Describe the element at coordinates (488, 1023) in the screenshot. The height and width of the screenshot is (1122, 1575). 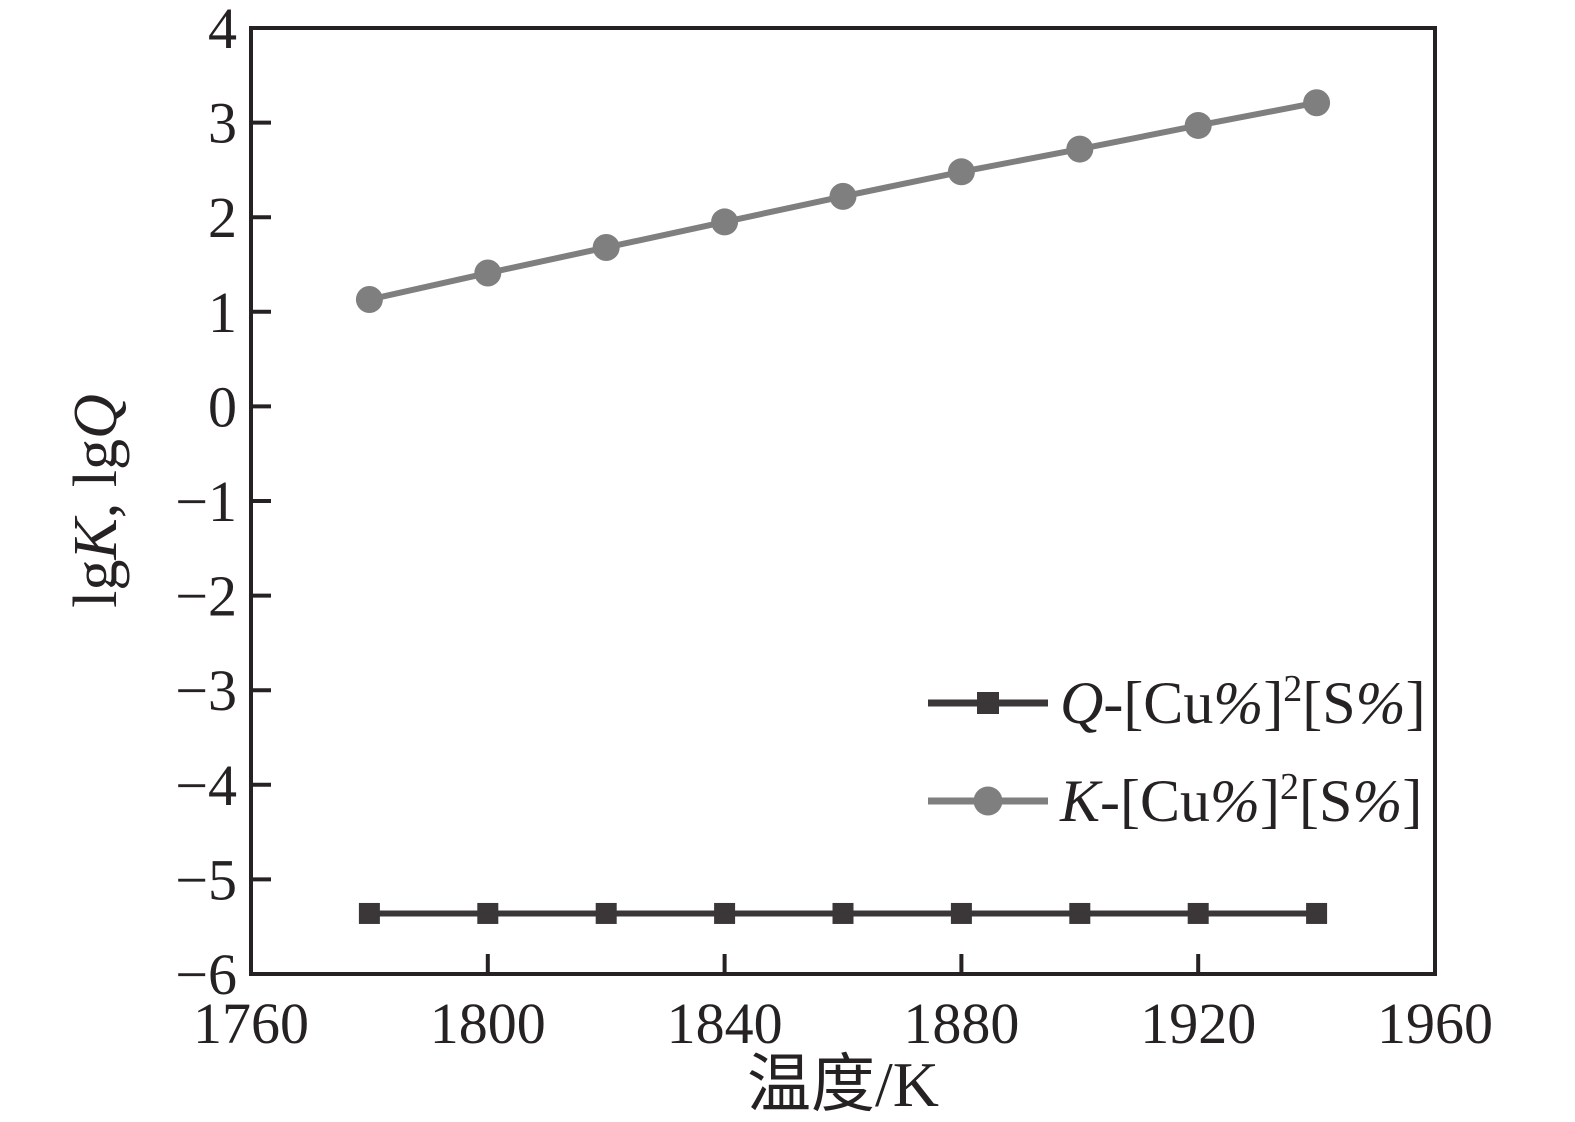
I see `x-tick-label: 1800` at that location.